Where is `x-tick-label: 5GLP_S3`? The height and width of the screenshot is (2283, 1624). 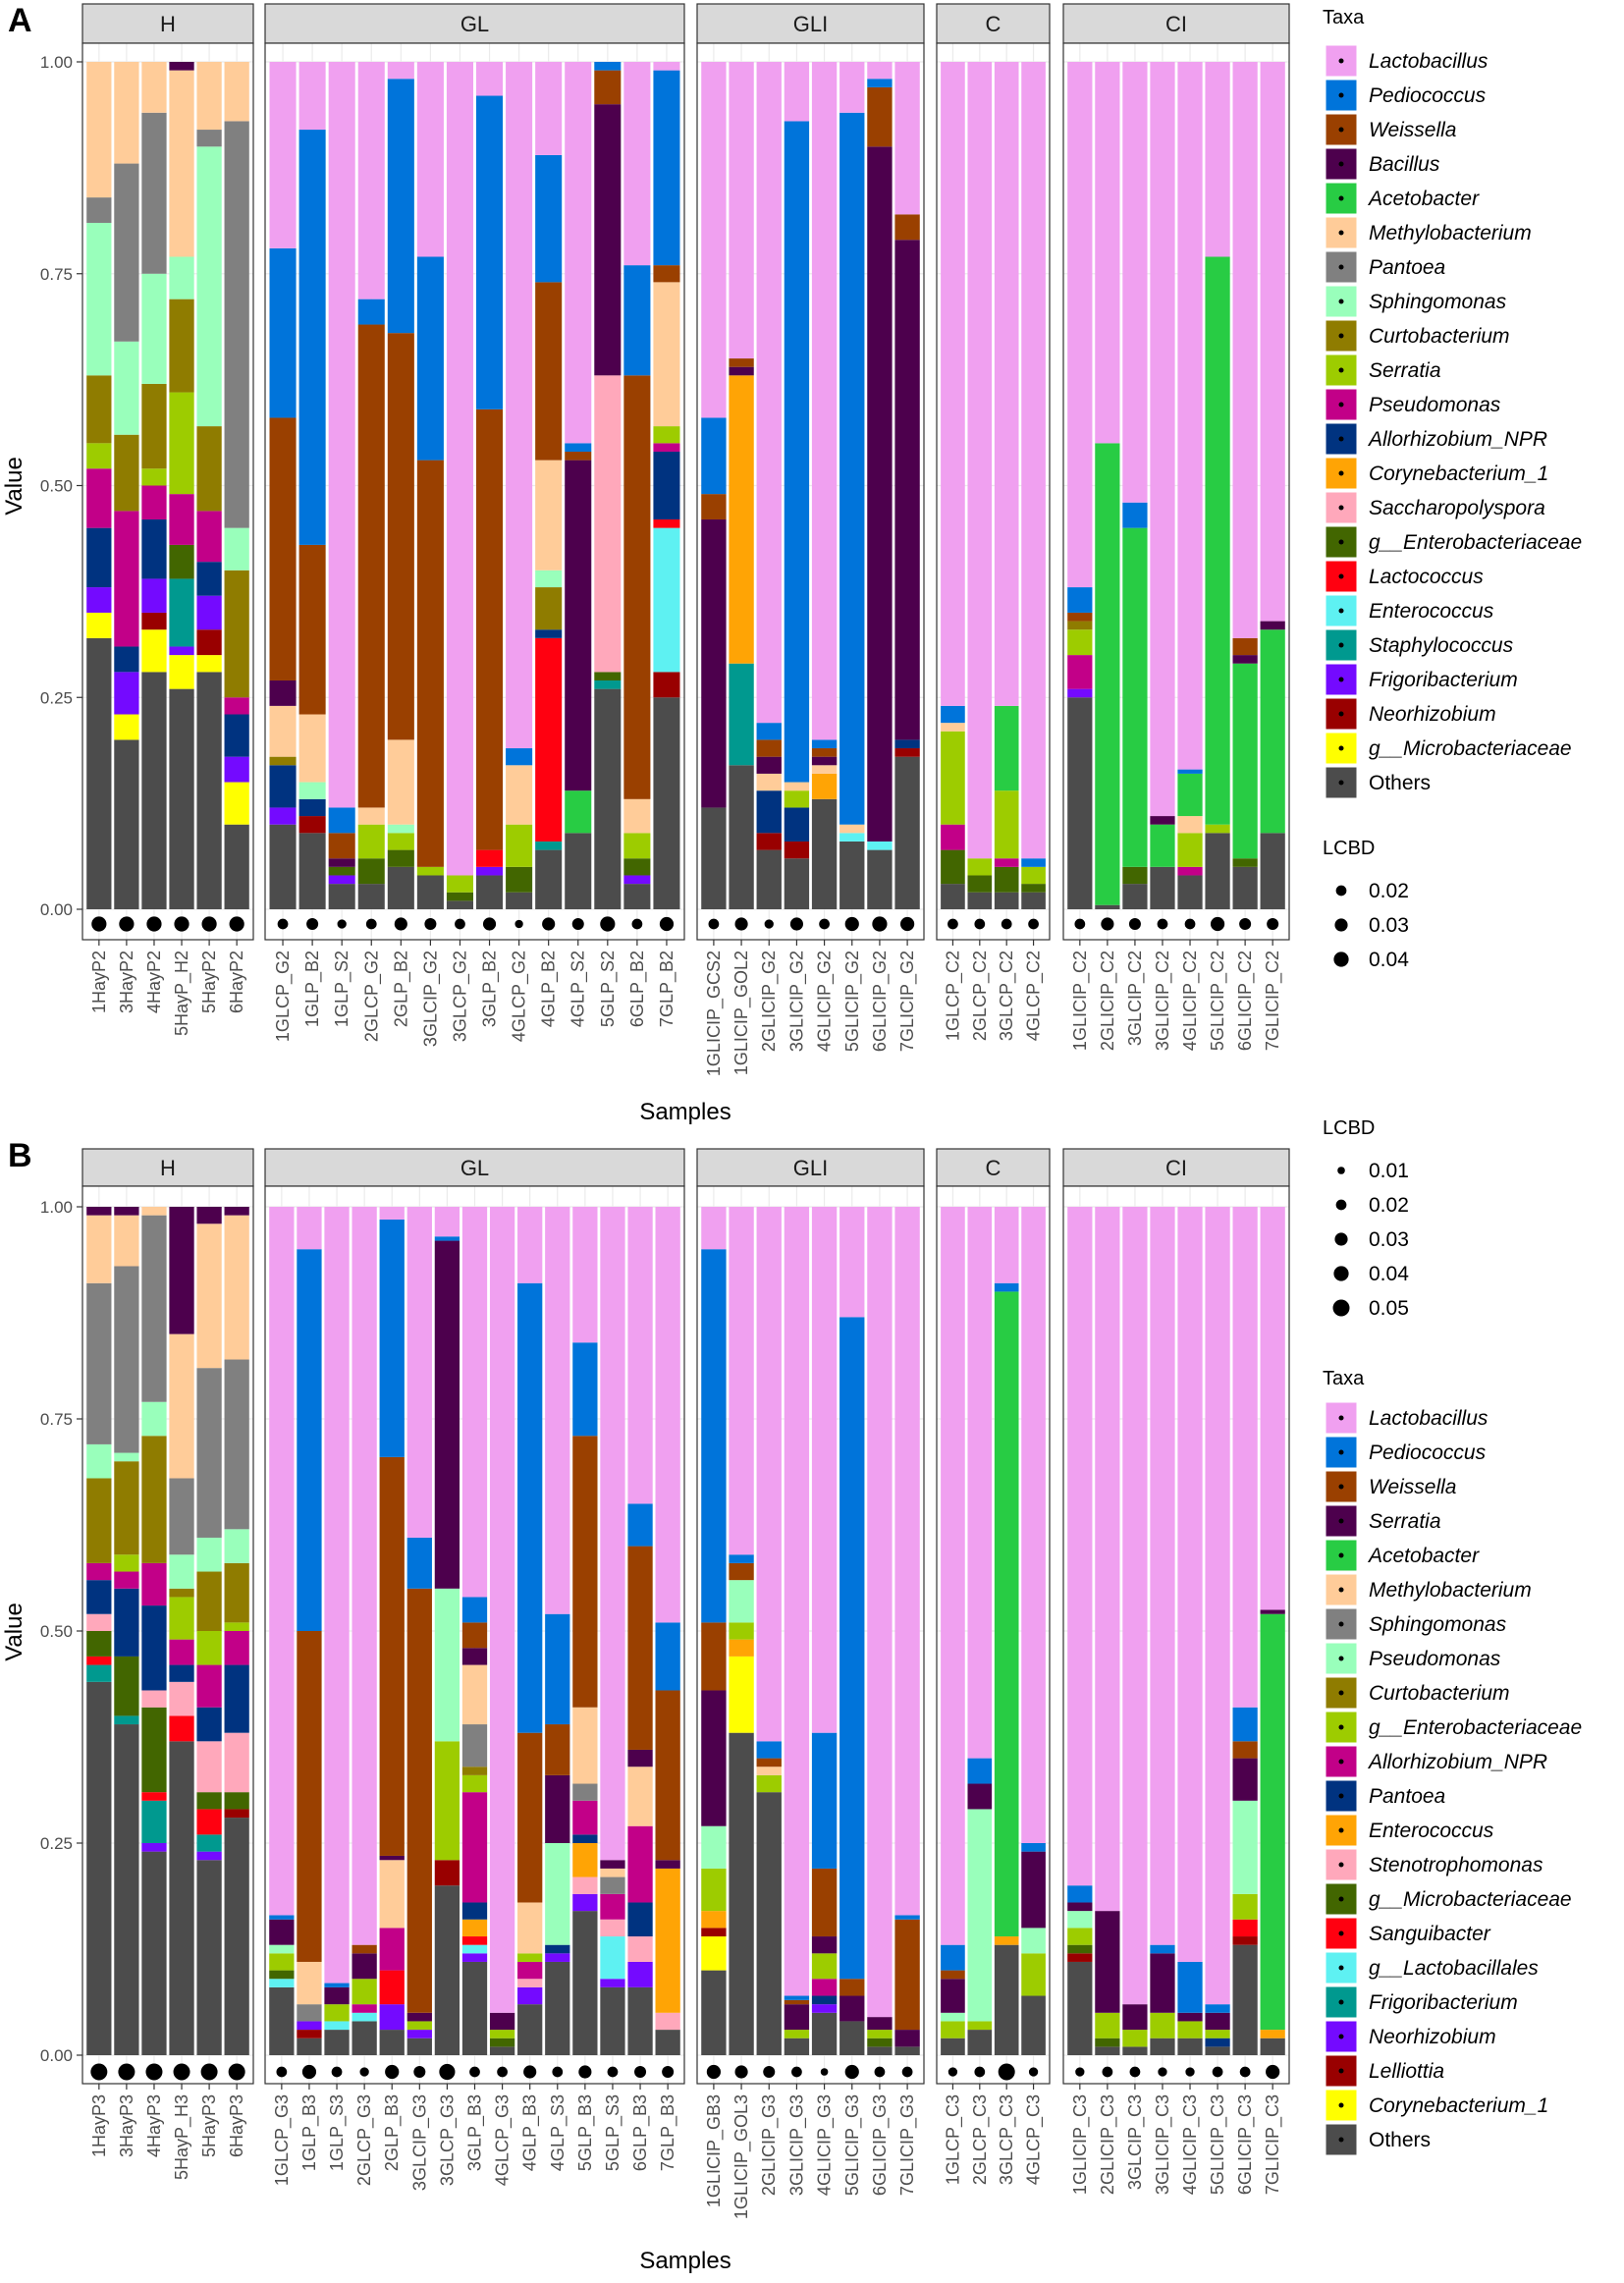 x-tick-label: 5GLP_S3 is located at coordinates (613, 2132).